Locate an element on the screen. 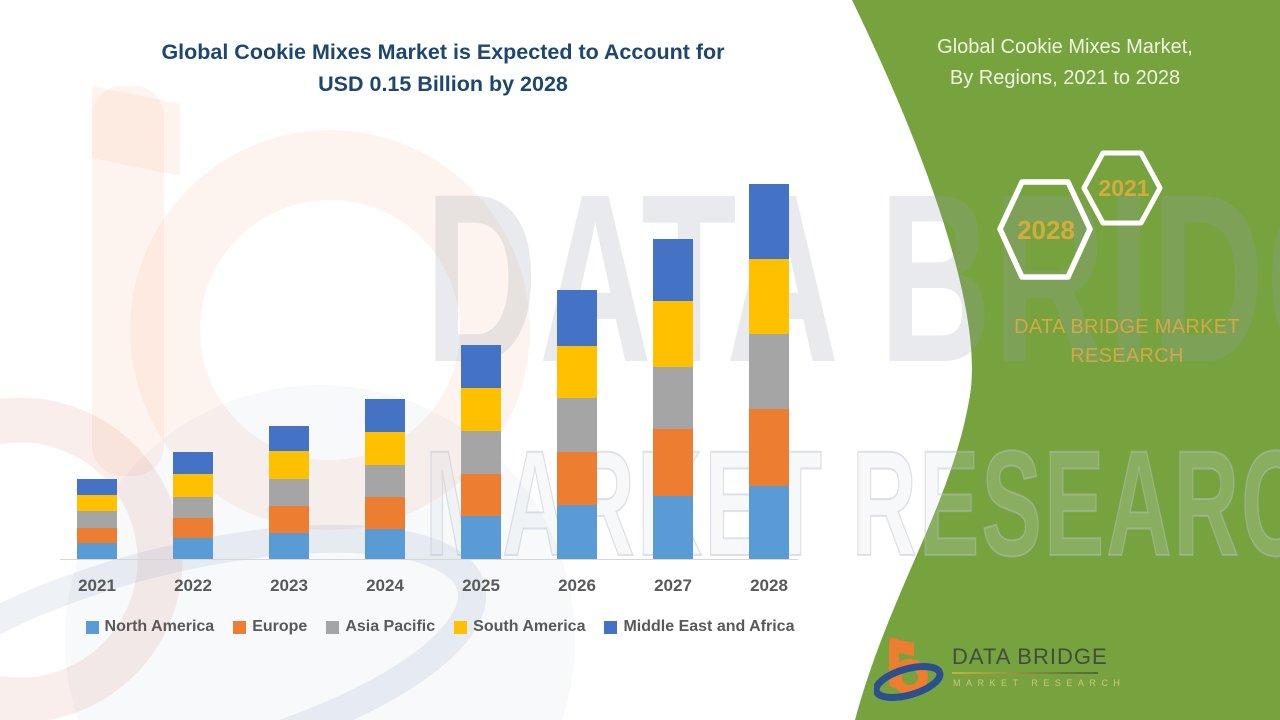 Image resolution: width=1280 pixels, height=720 pixels. bar-2022 is located at coordinates (193, 505).